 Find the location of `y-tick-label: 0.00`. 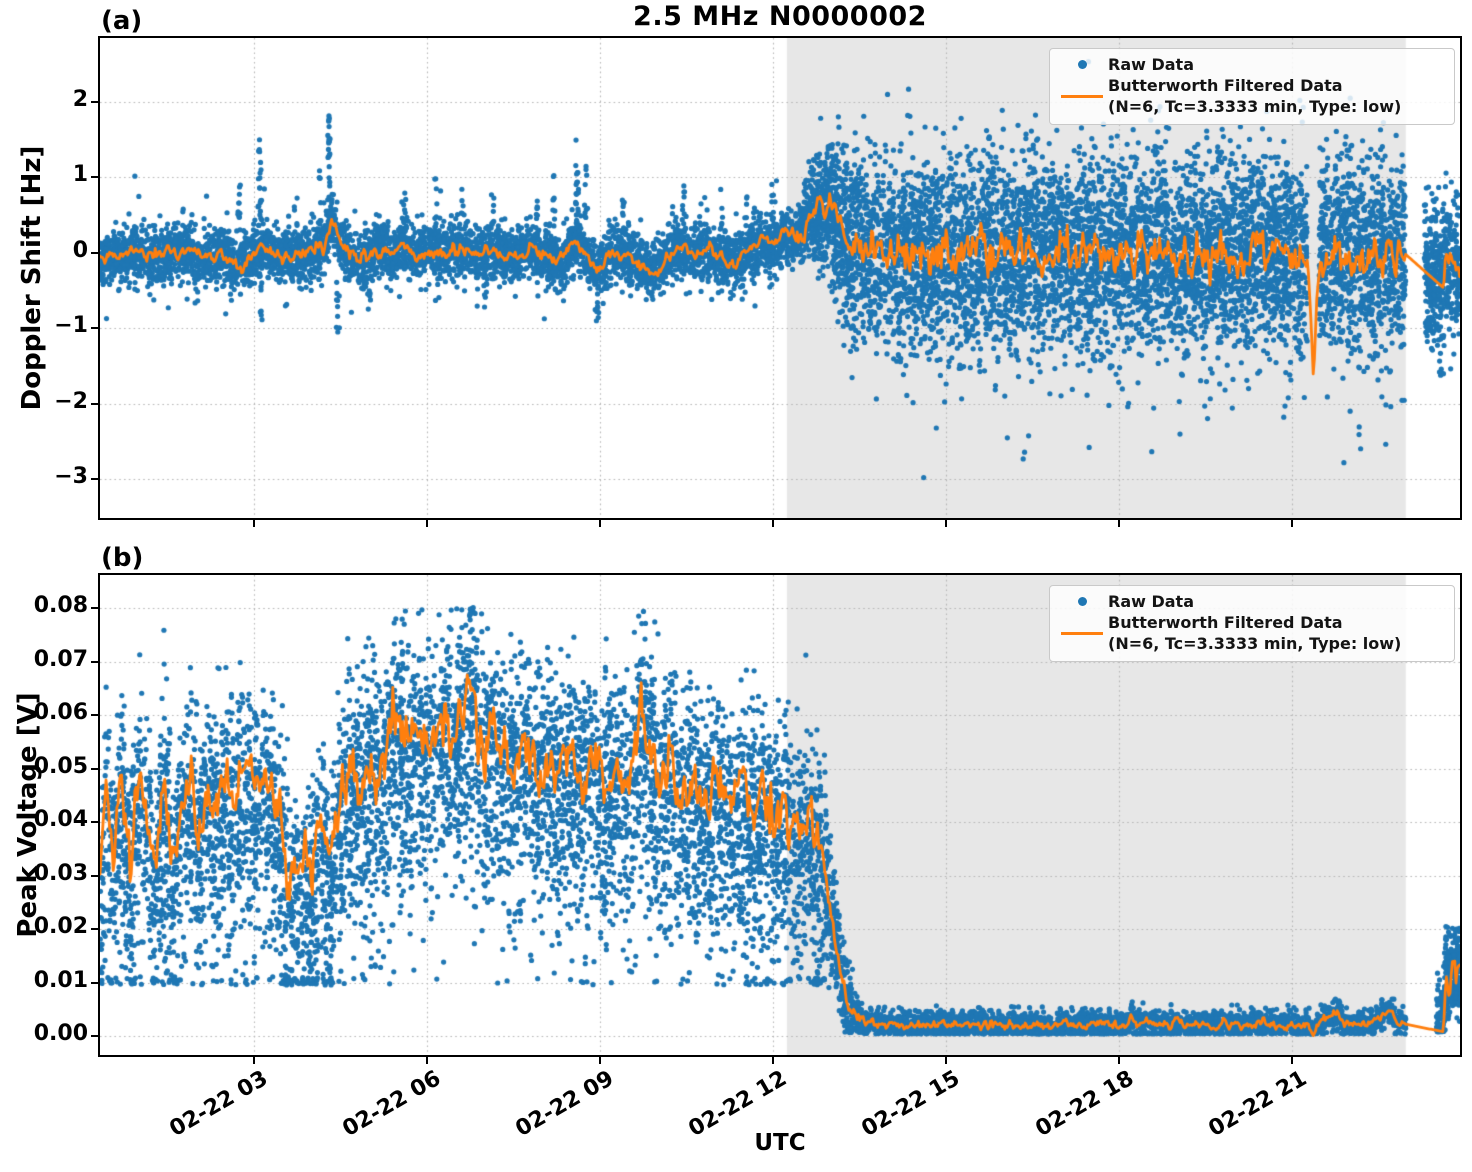

y-tick-label: 0.00 is located at coordinates (60, 1033).